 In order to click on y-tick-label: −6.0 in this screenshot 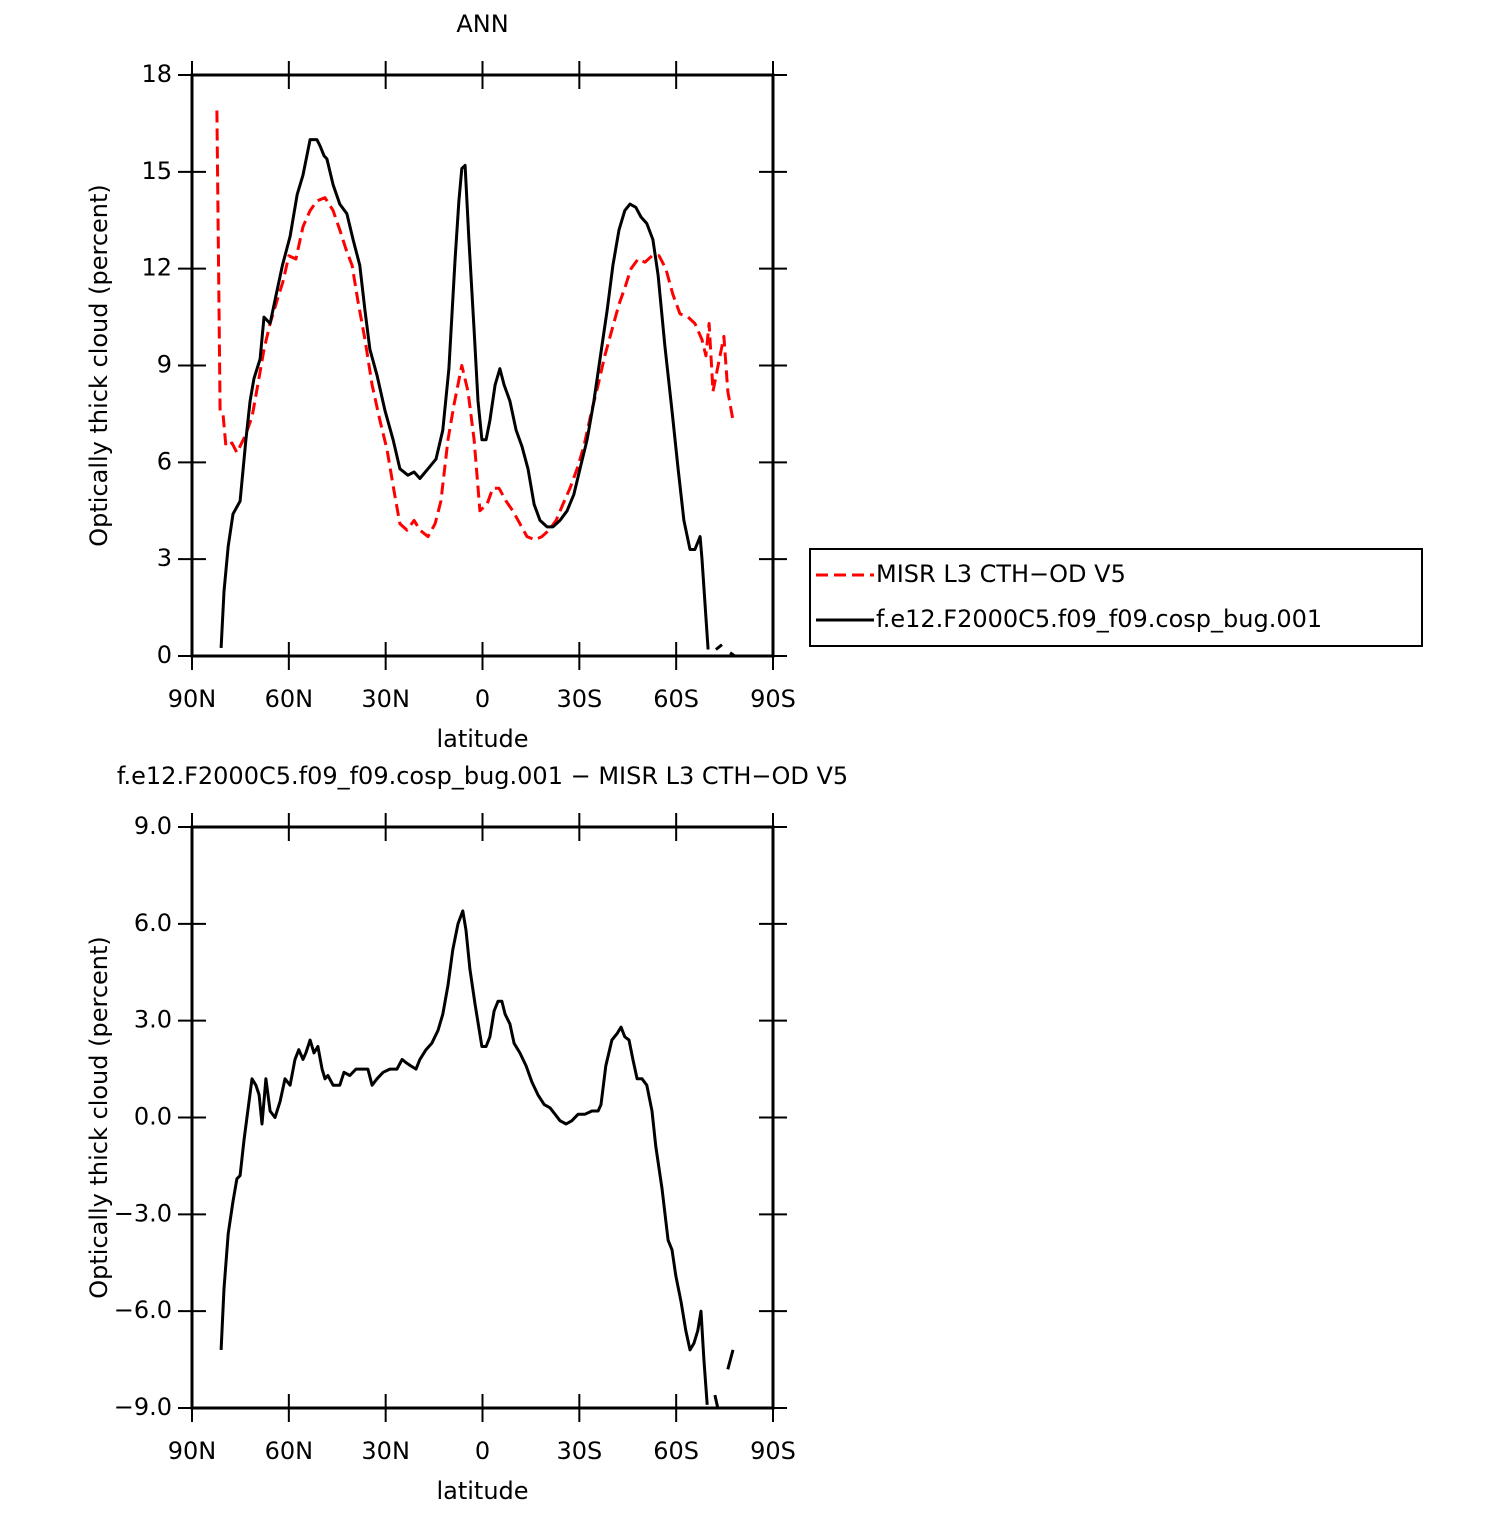, I will do `click(143, 1310)`.